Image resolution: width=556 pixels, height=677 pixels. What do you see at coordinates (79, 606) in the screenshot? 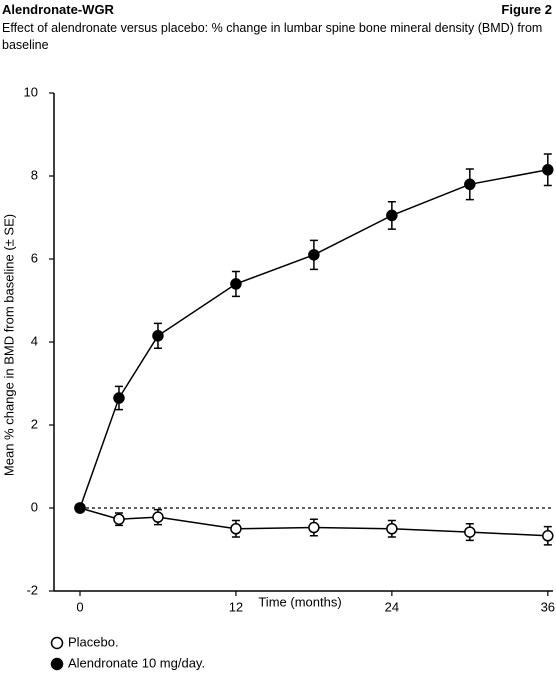
I see `x-tick-label: 0` at bounding box center [79, 606].